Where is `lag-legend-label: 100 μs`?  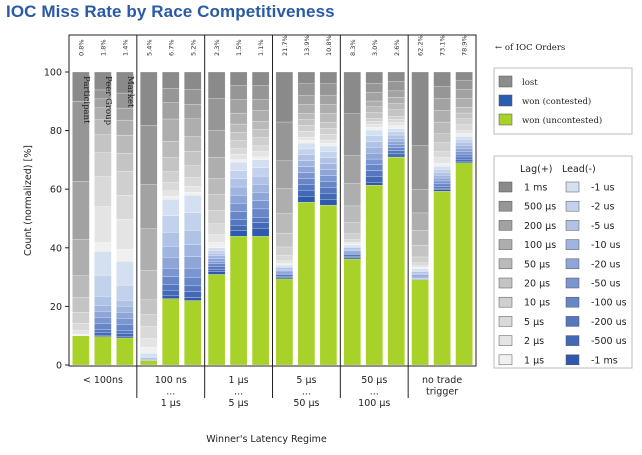
lag-legend-label: 100 μs is located at coordinates (540, 245).